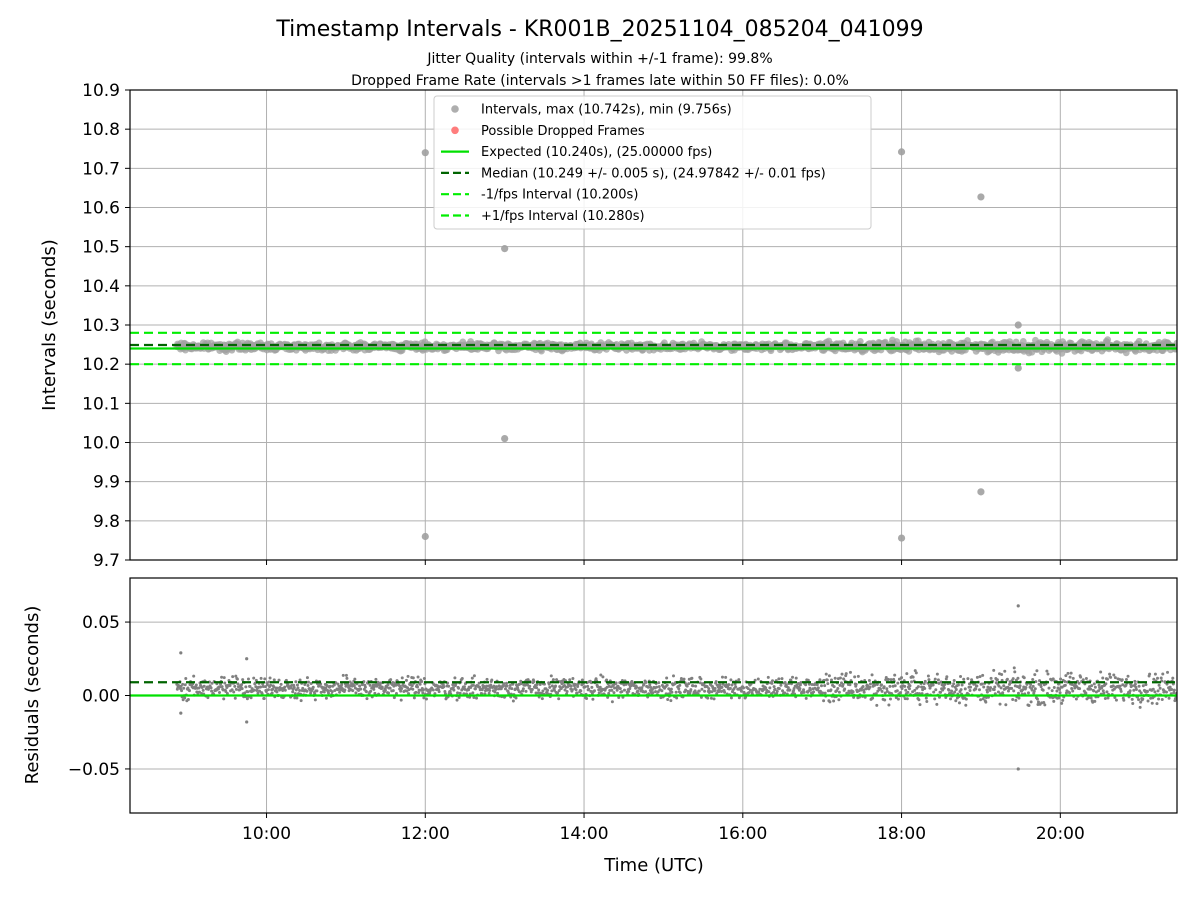 This screenshot has width=1200, height=900. Describe the element at coordinates (653, 865) in the screenshot. I see `x-axis-label: Time (UTC)` at that location.